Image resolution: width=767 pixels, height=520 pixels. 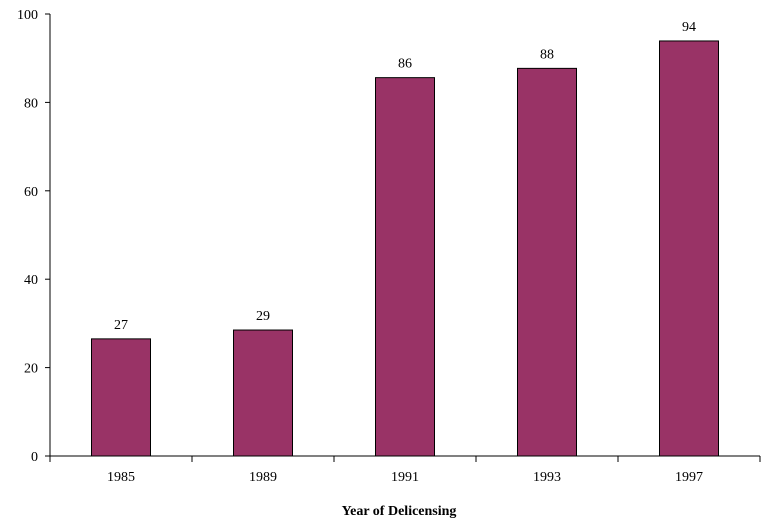 What do you see at coordinates (405, 477) in the screenshot?
I see `x-tick-label: 1991` at bounding box center [405, 477].